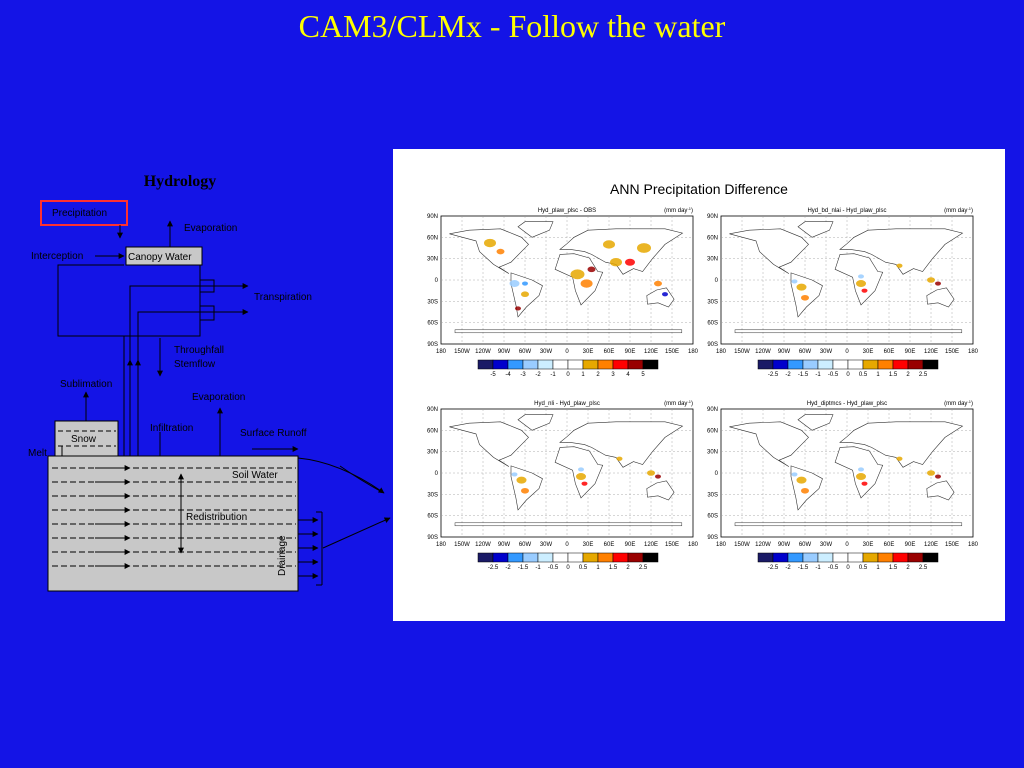  I want to click on legend-tick-label: -5, so click(493, 375).